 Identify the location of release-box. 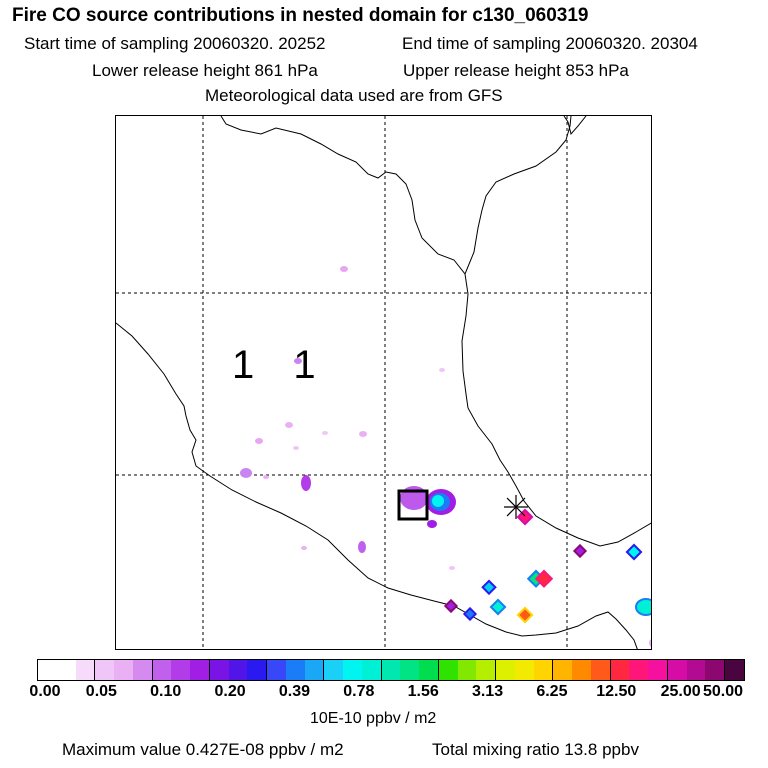
(413, 505).